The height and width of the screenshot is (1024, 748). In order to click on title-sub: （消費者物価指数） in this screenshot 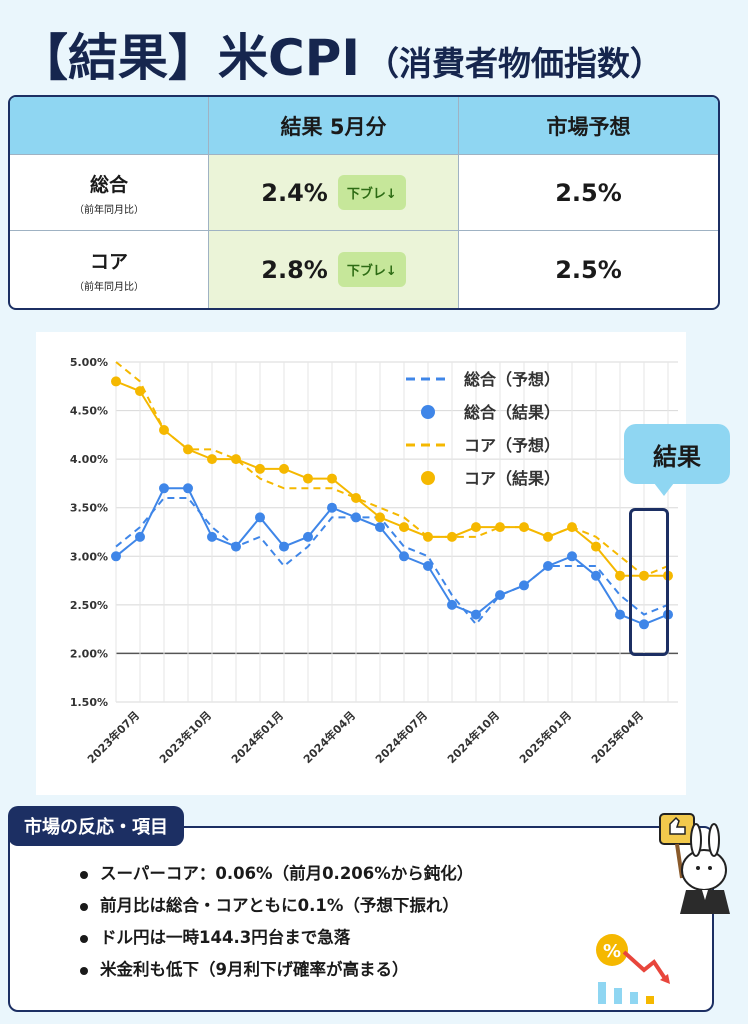, I will do `click(514, 63)`.